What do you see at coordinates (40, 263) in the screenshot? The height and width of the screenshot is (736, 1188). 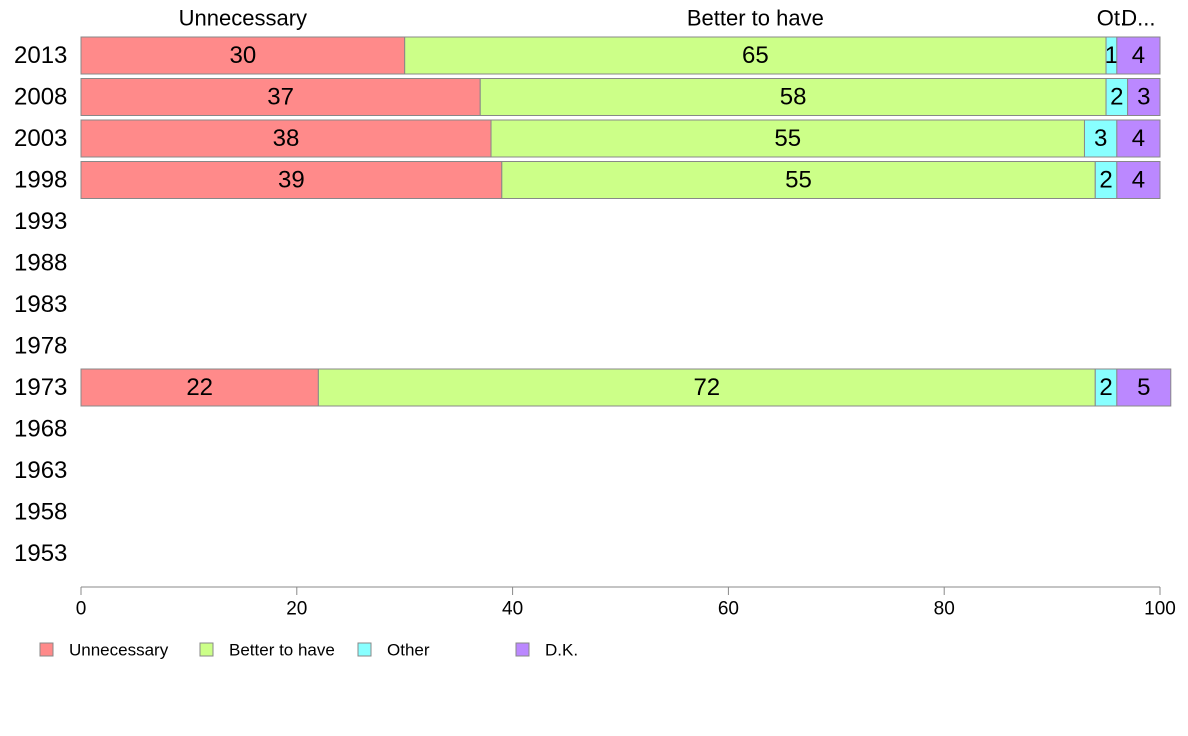 I see `year-label-1988: 1988` at bounding box center [40, 263].